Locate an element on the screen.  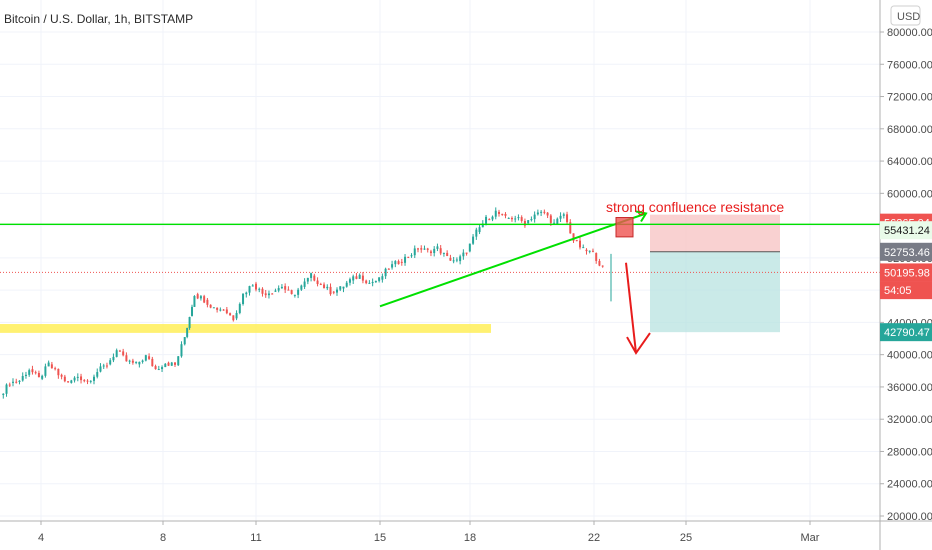
price-label: 55431.24 is located at coordinates (906, 230).